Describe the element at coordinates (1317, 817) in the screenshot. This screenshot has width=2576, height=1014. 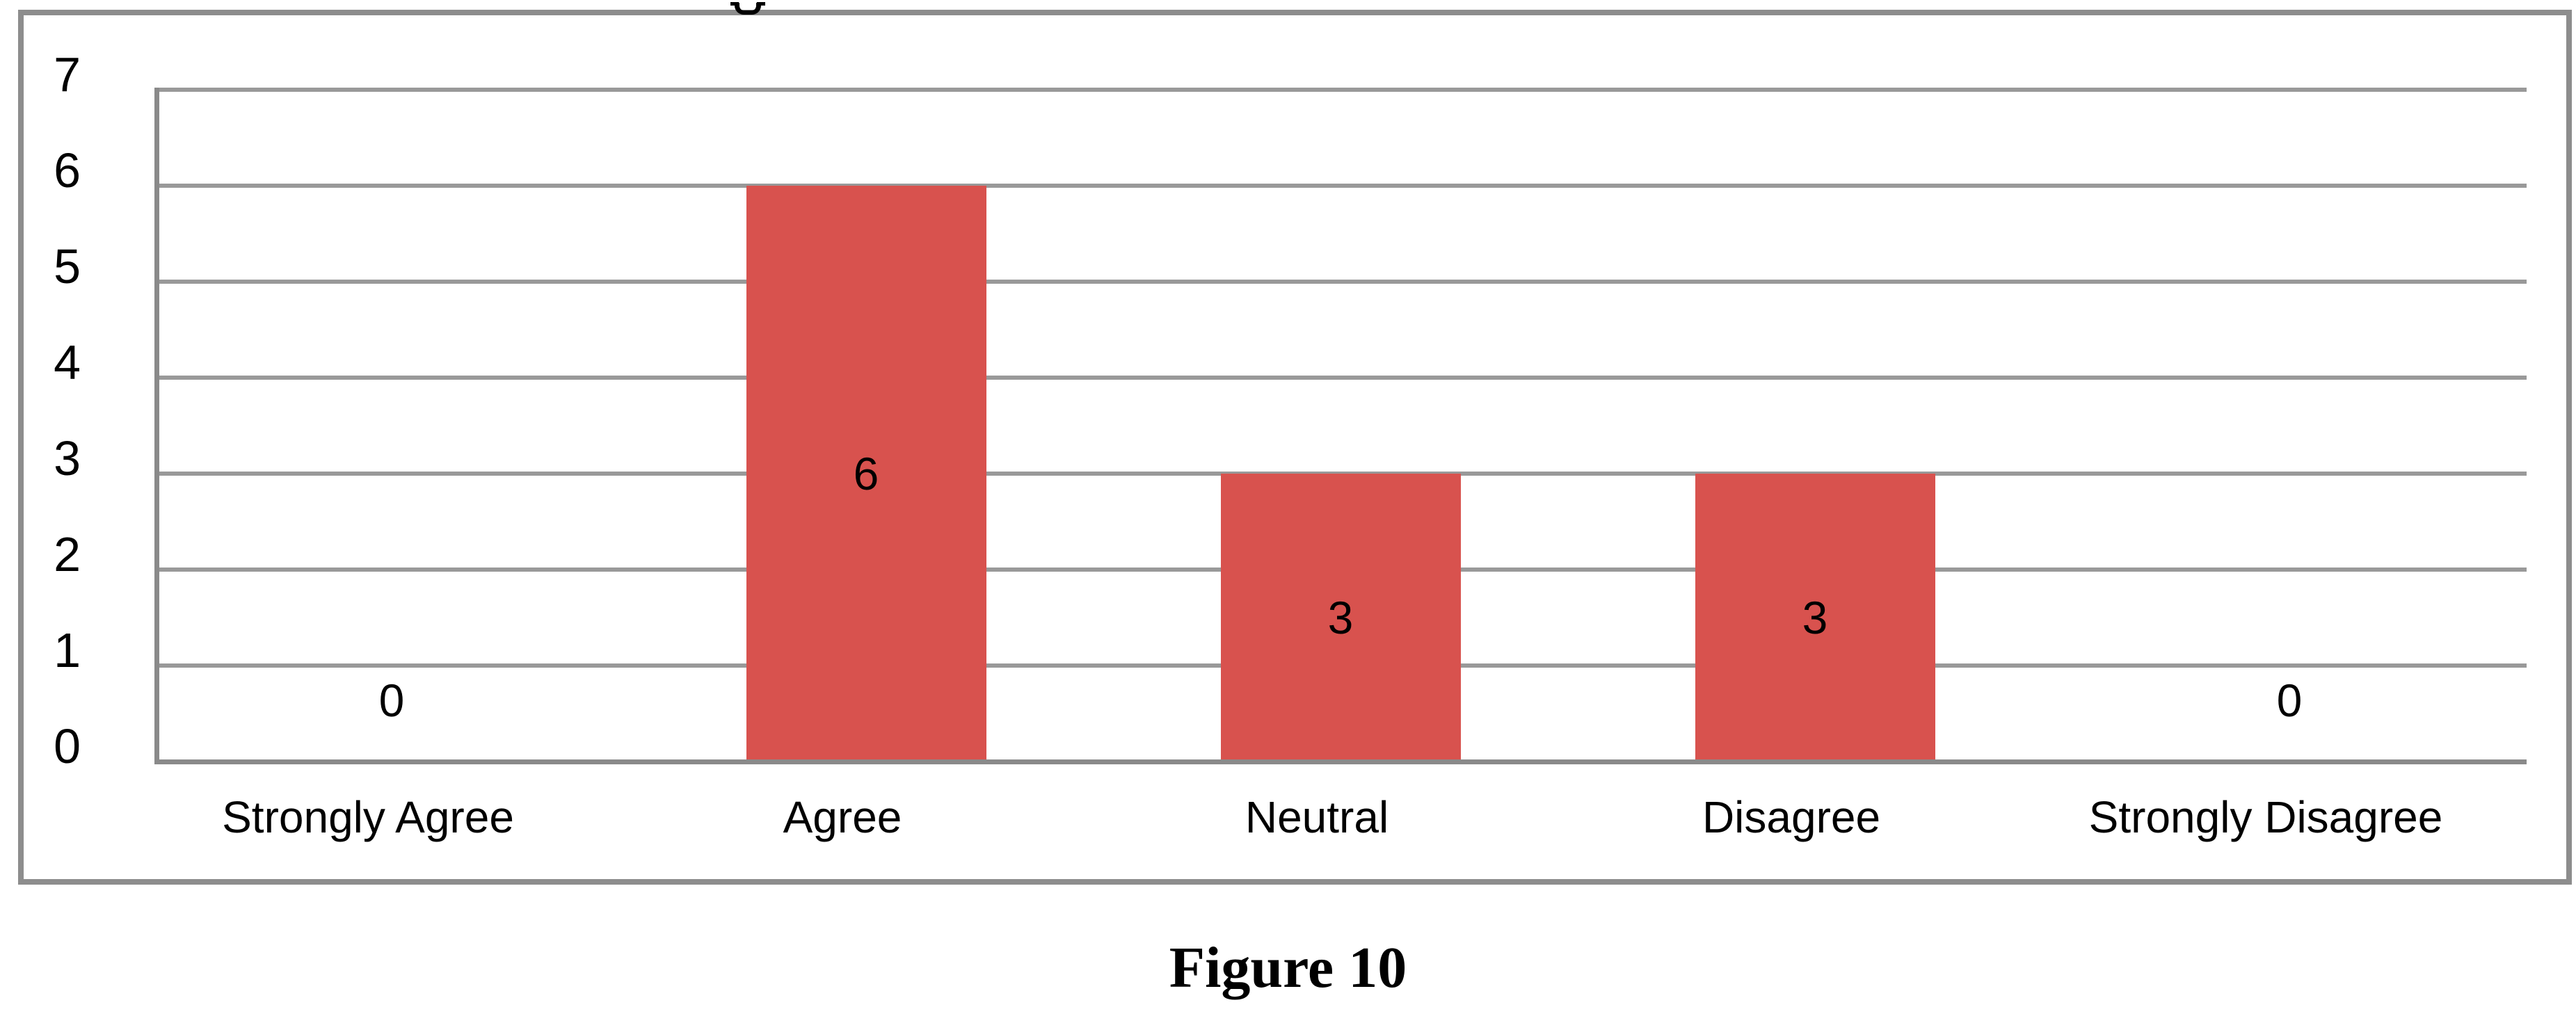
I see `category-label-neutral: Neutral` at that location.